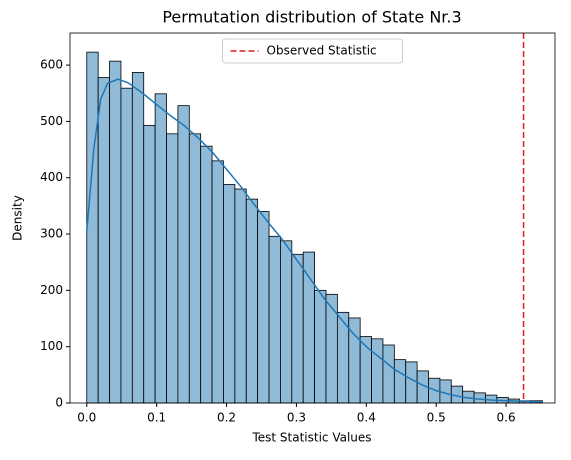 The width and height of the screenshot is (571, 460). Describe the element at coordinates (436, 418) in the screenshot. I see `x-tick-label: 0.5` at that location.